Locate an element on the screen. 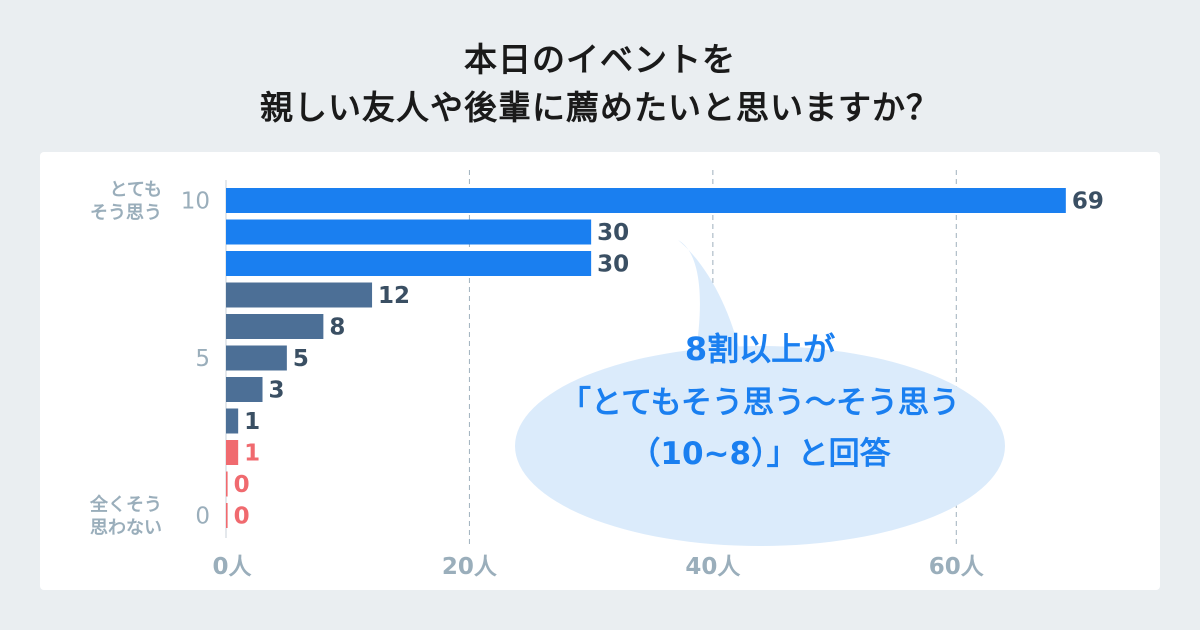  y-end-label: とても is located at coordinates (135, 190).